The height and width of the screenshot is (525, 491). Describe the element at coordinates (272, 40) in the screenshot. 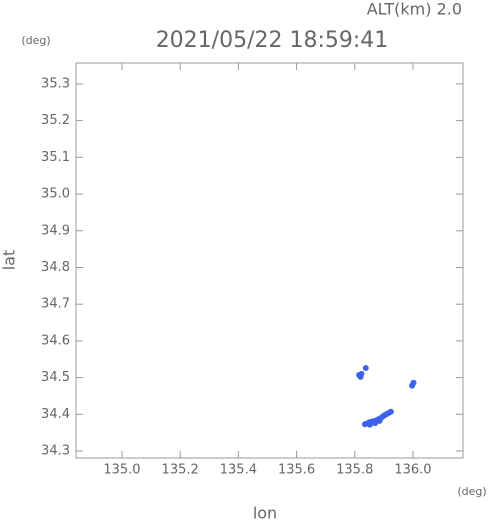

I see `chart-title: 2021/05/22 18:59:41` at that location.